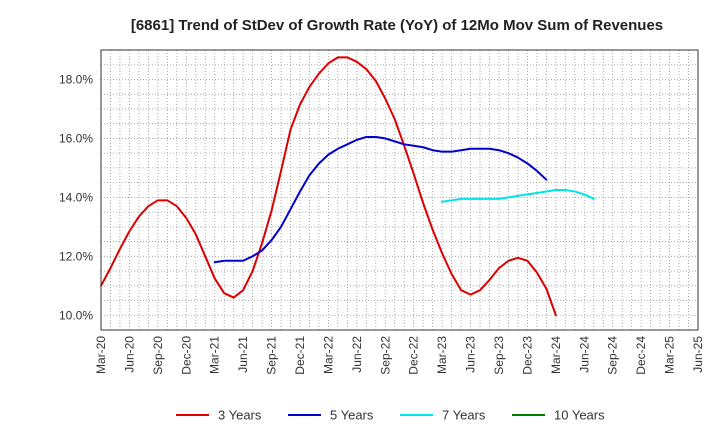 Image resolution: width=720 pixels, height=440 pixels. What do you see at coordinates (240, 415) in the screenshot?
I see `legend-label-3-years: 3 Years` at bounding box center [240, 415].